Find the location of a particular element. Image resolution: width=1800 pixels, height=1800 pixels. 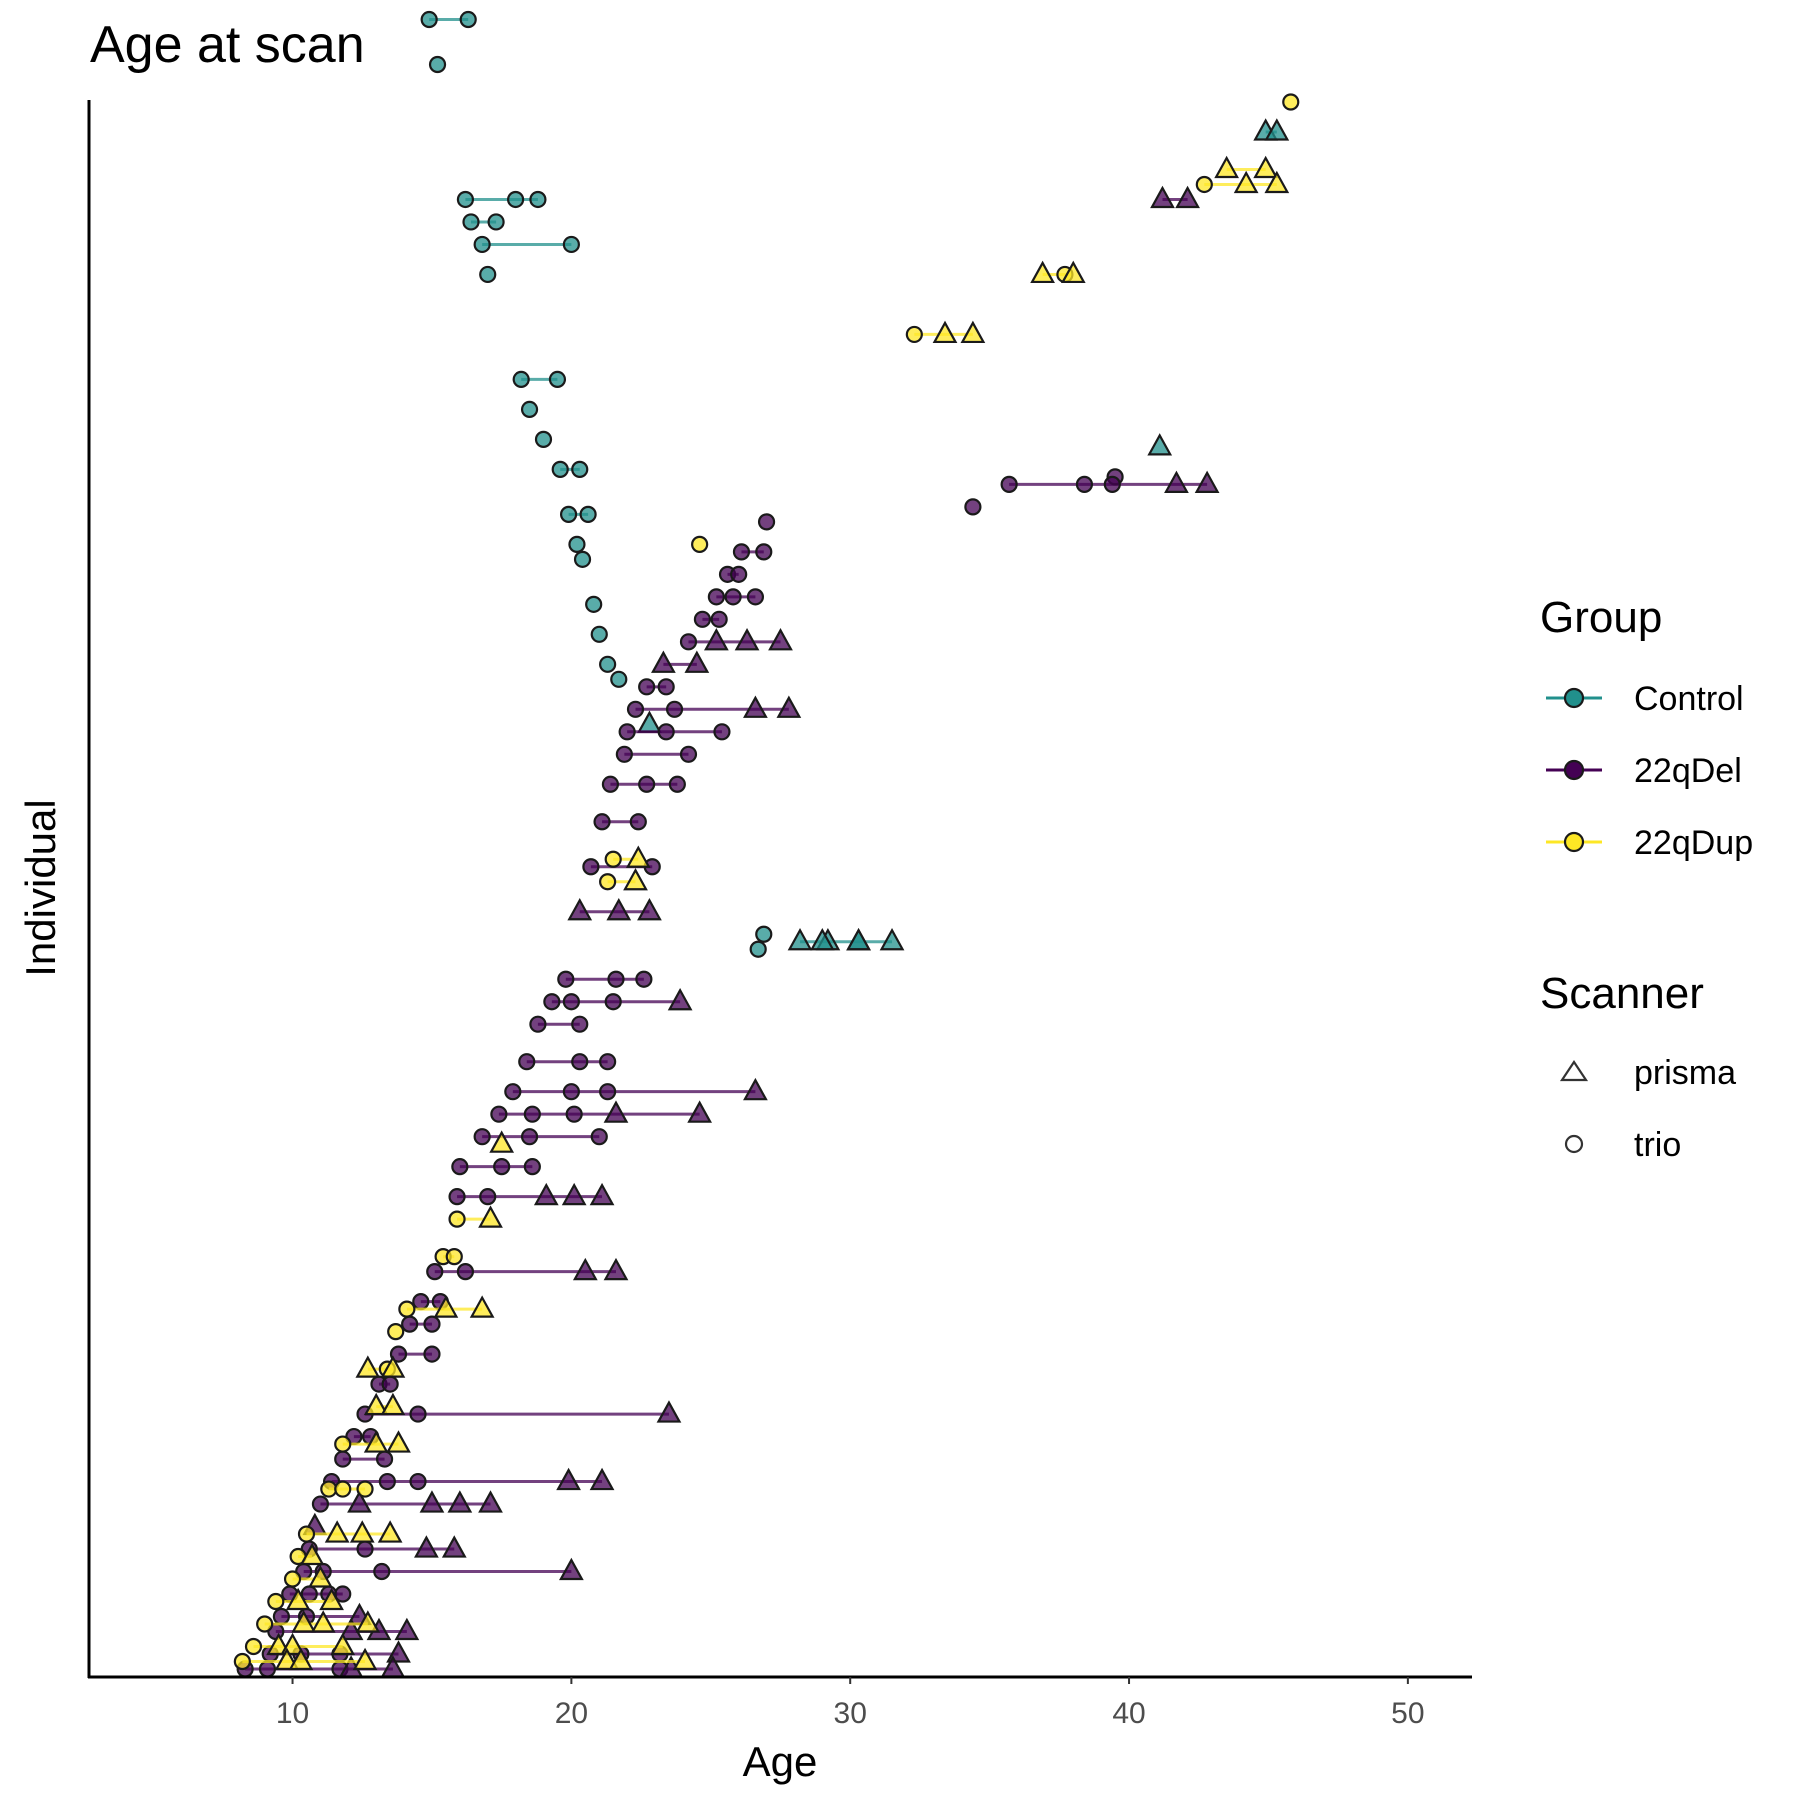

legend-label: 22qDup is located at coordinates (1693, 843).